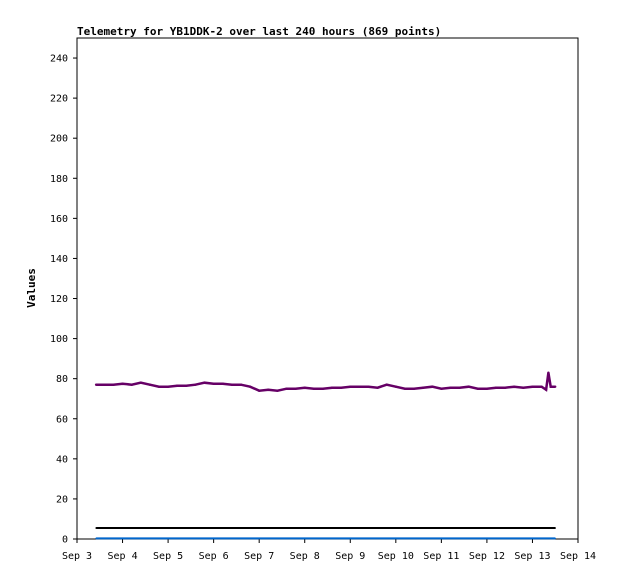 The height and width of the screenshot is (579, 618). What do you see at coordinates (65, 540) in the screenshot?
I see `y-tick-label: 0` at bounding box center [65, 540].